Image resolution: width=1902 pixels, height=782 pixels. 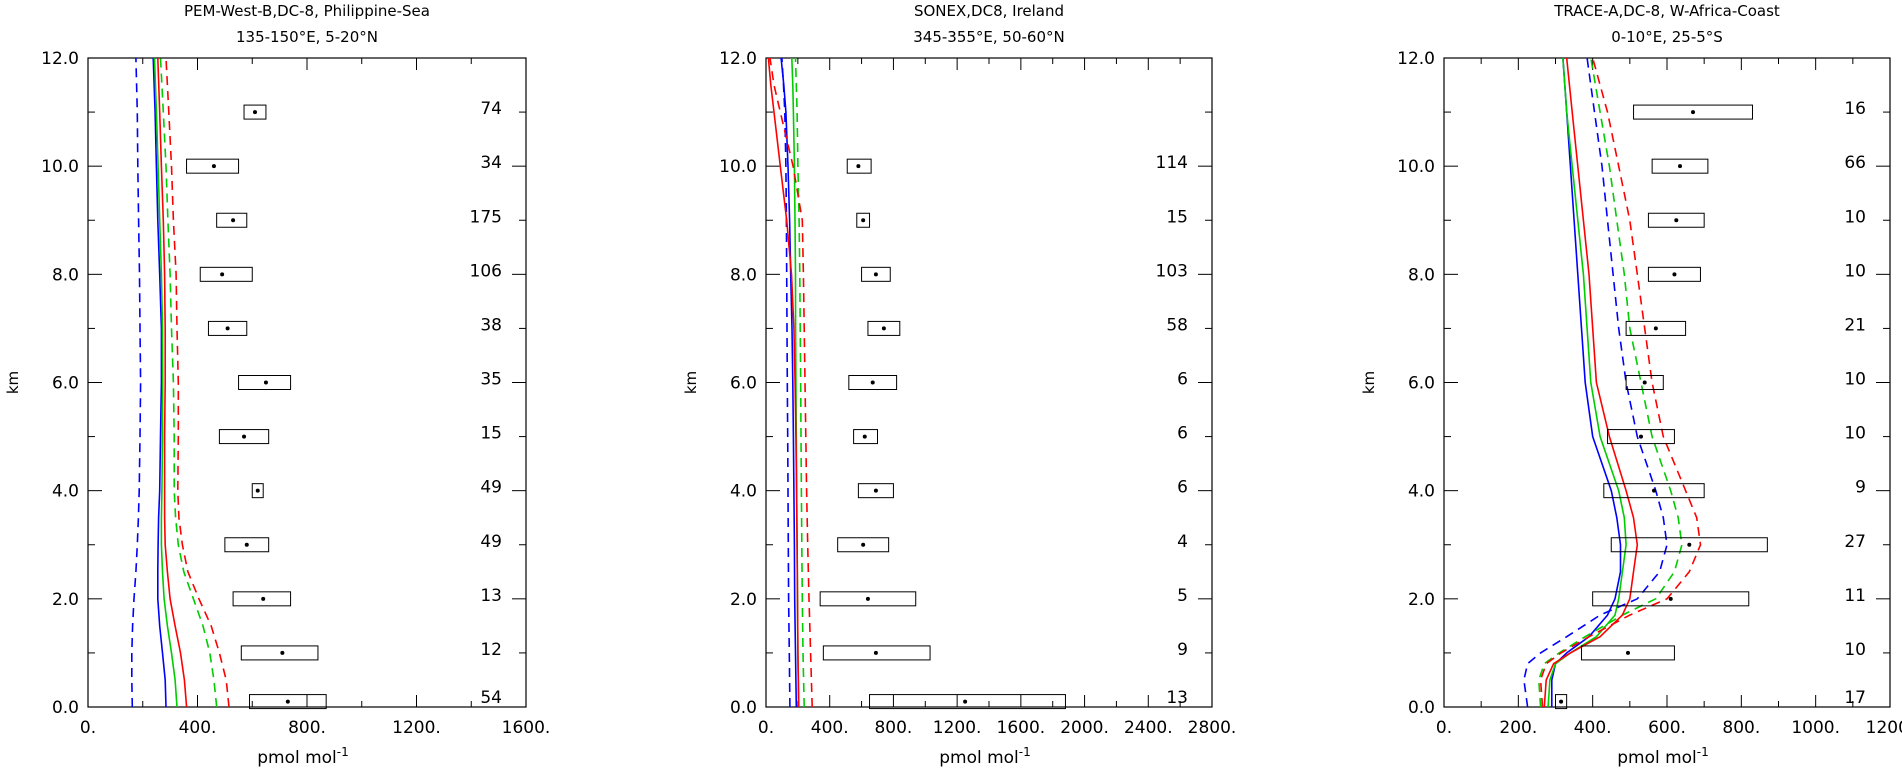 What do you see at coordinates (1741, 728) in the screenshot?
I see `x-tick-label: 800.` at bounding box center [1741, 728].